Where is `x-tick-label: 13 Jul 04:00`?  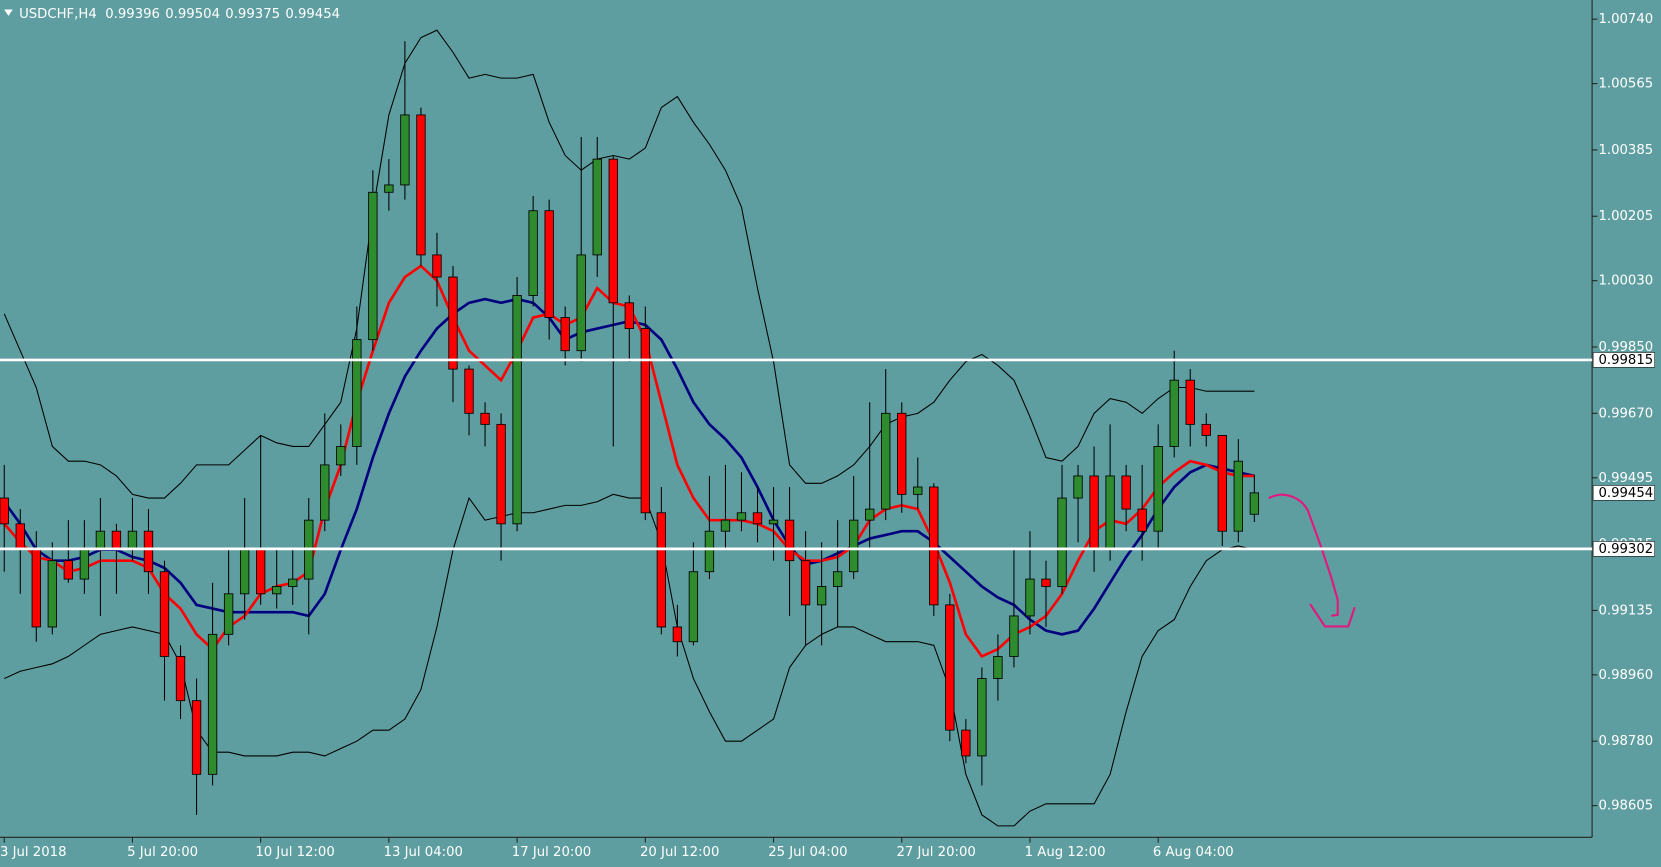 x-tick-label: 13 Jul 04:00 is located at coordinates (423, 852).